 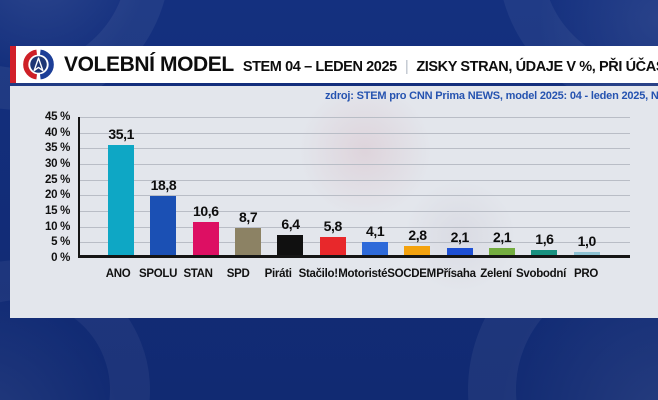 What do you see at coordinates (333, 184) in the screenshot?
I see `bar-column-stailo: 5,8` at bounding box center [333, 184].